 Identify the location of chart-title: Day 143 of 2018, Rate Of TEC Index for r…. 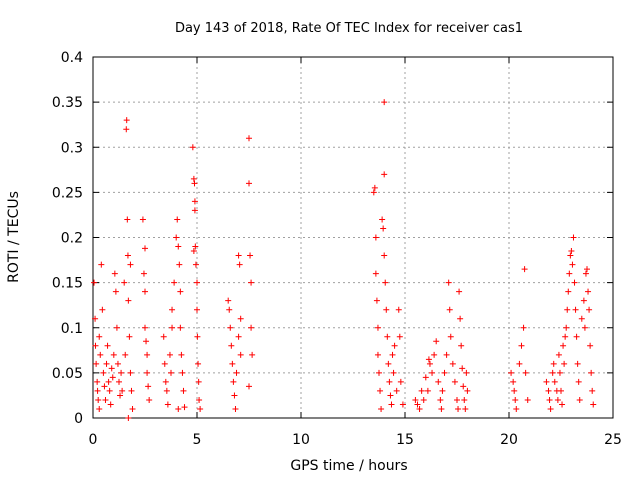
(349, 28).